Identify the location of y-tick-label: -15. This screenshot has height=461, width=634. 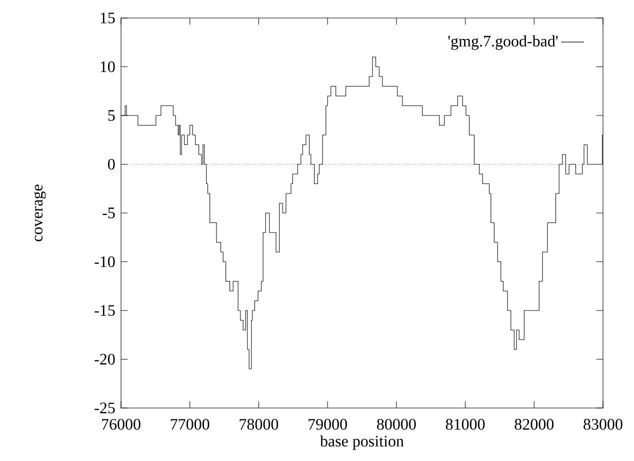
(104, 310).